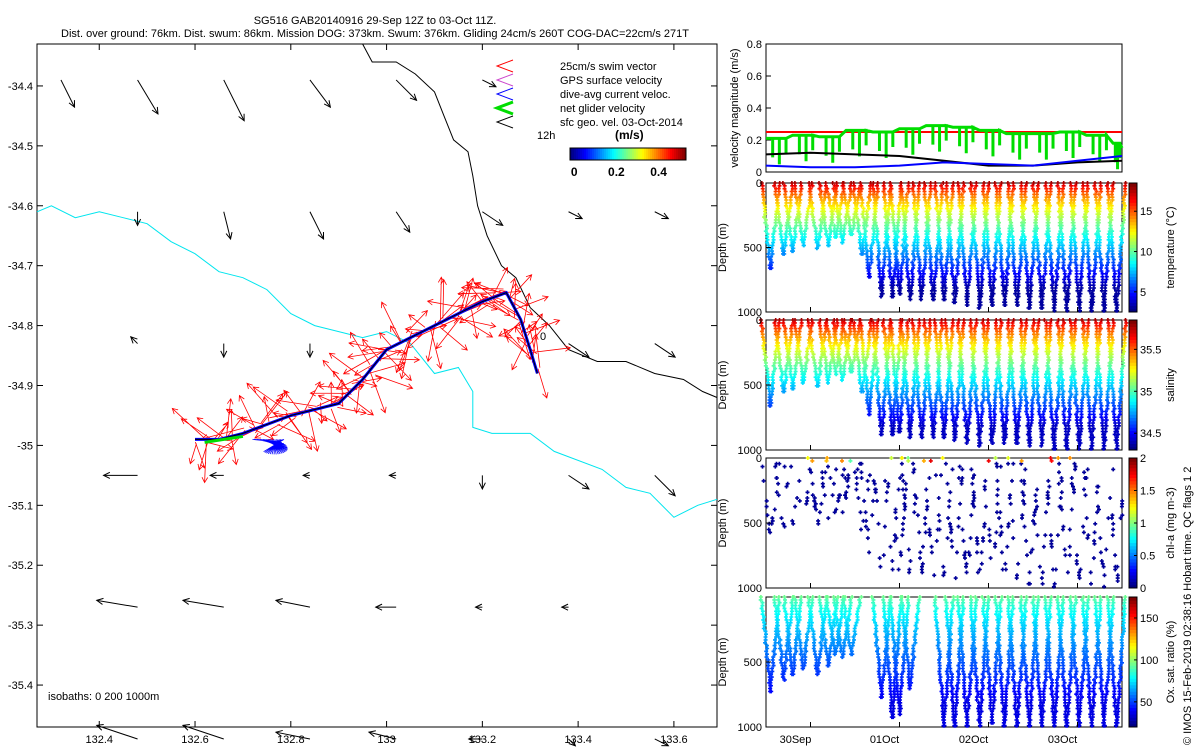 This screenshot has width=1200, height=750. What do you see at coordinates (753, 663) in the screenshot?
I see `oxygen-y-tick-label: 500` at bounding box center [753, 663].